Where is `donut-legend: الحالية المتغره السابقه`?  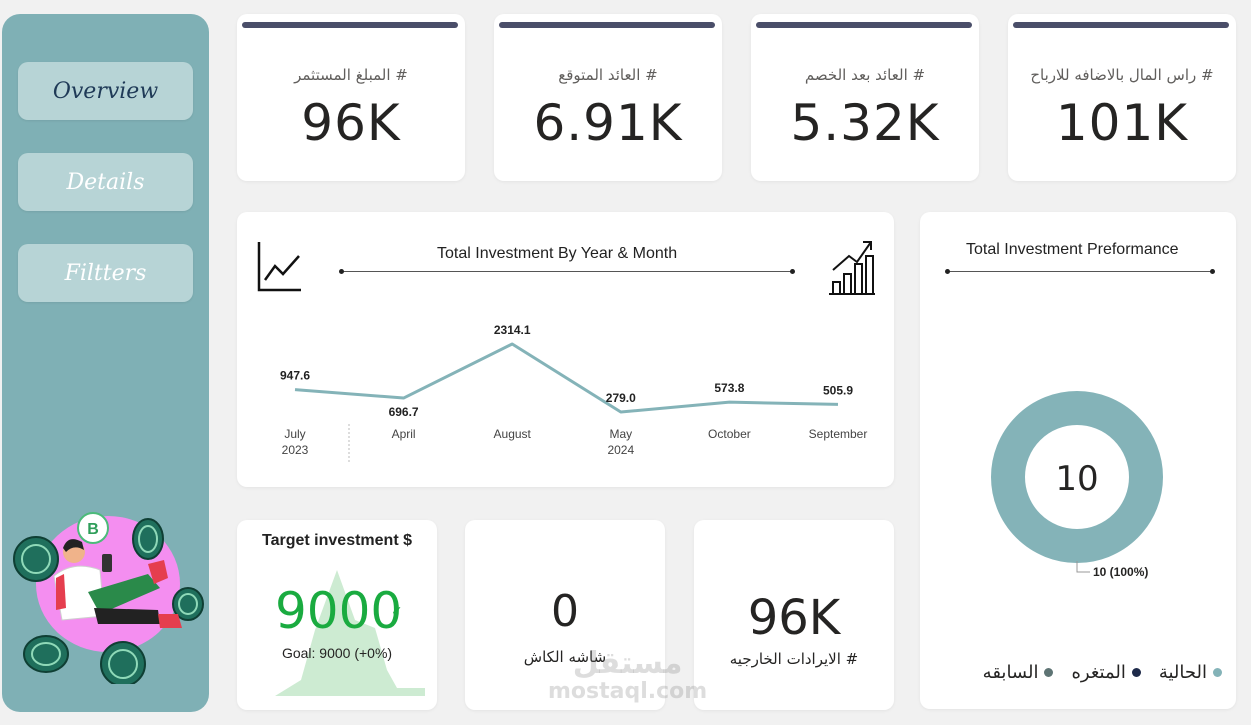 donut-legend: الحالية المتغره السابقه is located at coordinates (1080, 672).